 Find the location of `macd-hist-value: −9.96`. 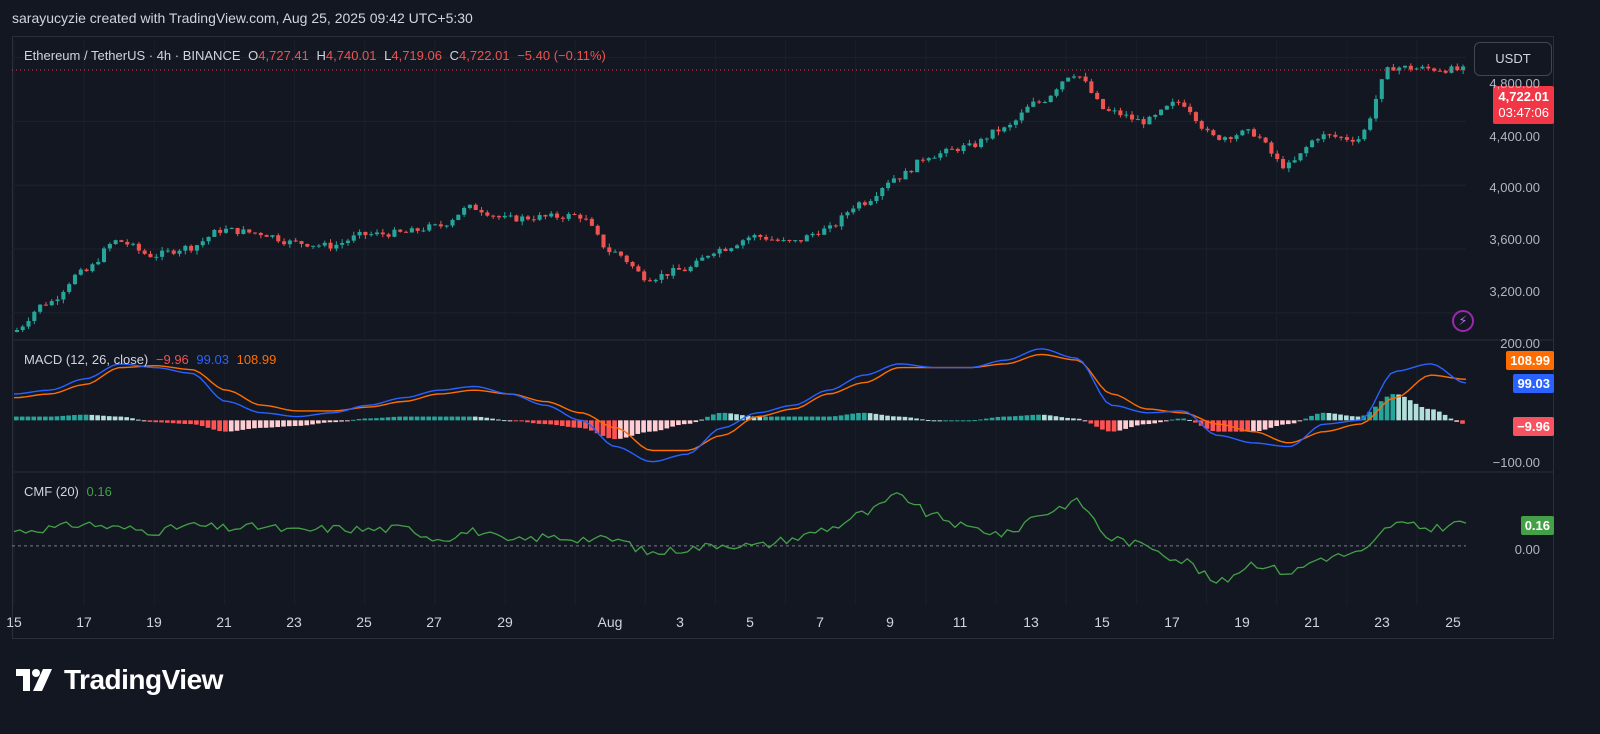

macd-hist-value: −9.96 is located at coordinates (172, 359).